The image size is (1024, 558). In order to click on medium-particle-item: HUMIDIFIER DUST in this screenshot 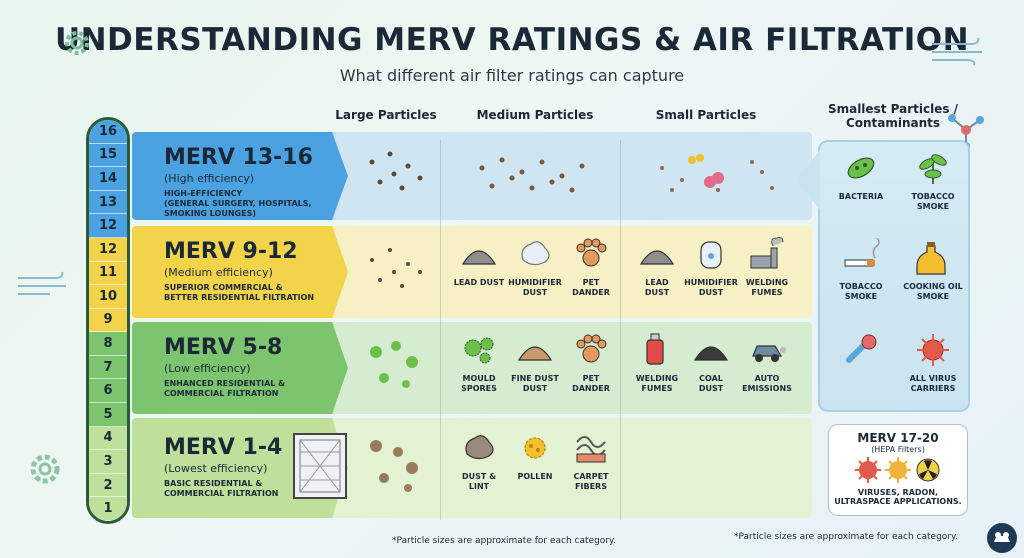, I will do `click(535, 266)`.